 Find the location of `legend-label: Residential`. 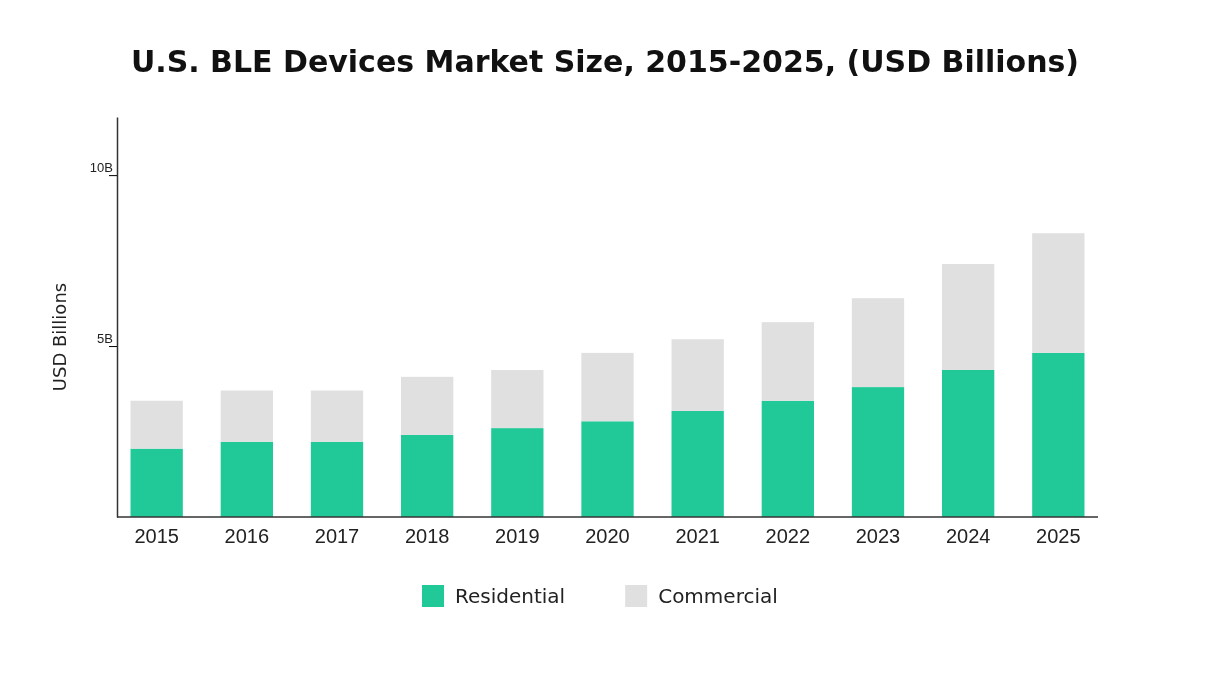

legend-label: Residential is located at coordinates (510, 596).